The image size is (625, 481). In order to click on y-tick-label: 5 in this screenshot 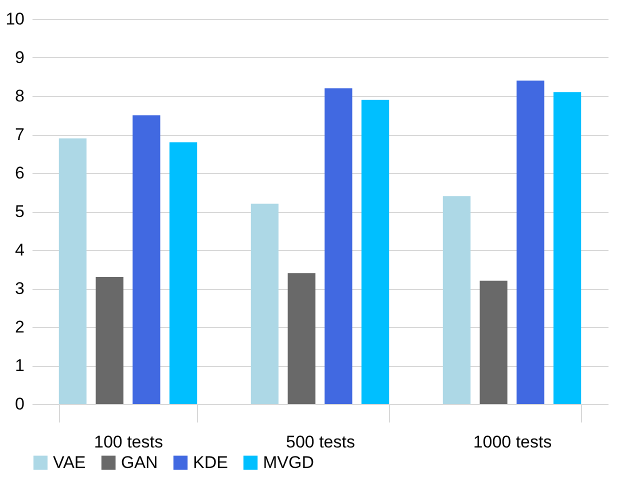, I will do `click(19, 211)`.